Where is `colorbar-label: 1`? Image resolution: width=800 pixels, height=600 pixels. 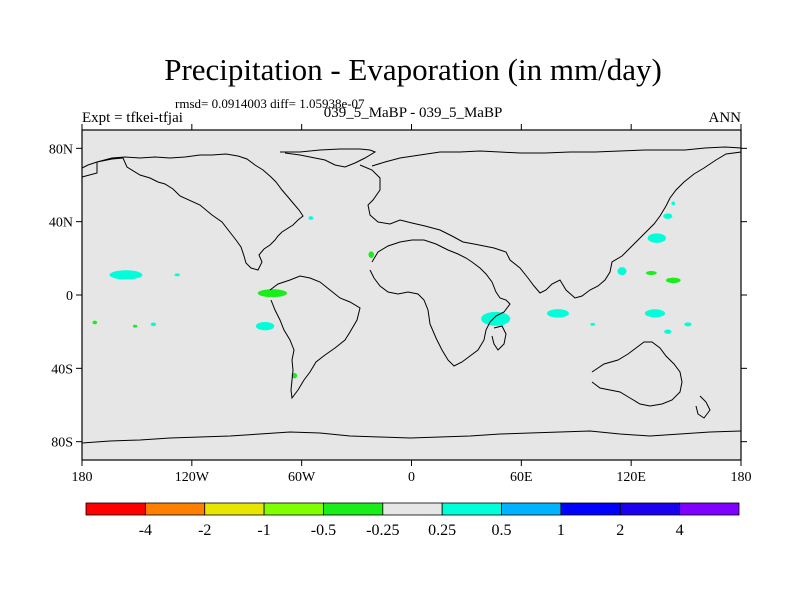 colorbar-label: 1 is located at coordinates (561, 530).